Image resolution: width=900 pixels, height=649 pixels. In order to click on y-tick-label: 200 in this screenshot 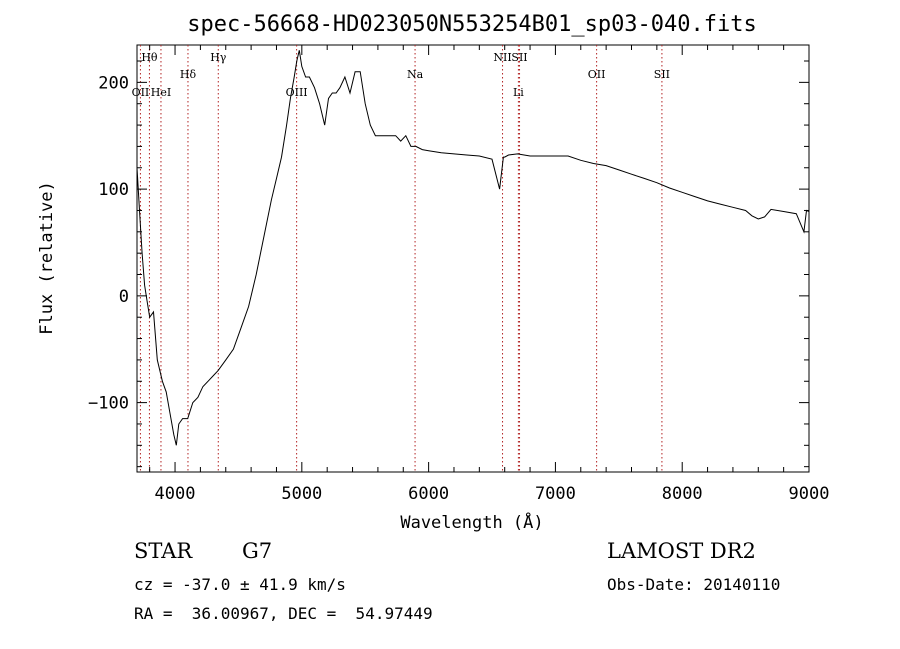, I will do `click(113, 83)`.